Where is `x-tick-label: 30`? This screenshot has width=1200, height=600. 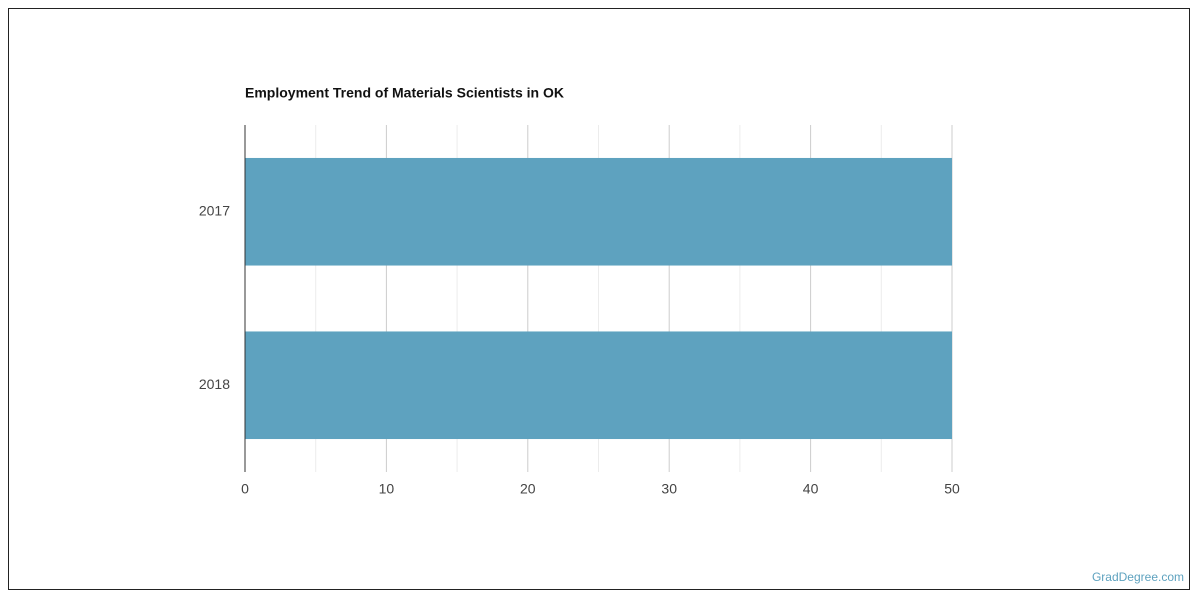 x-tick-label: 30 is located at coordinates (669, 489).